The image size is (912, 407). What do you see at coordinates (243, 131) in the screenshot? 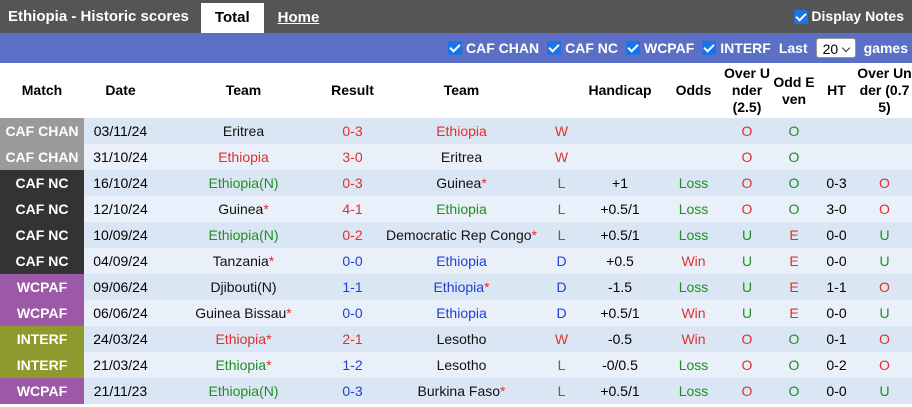
I see `team: Eritrea` at bounding box center [243, 131].